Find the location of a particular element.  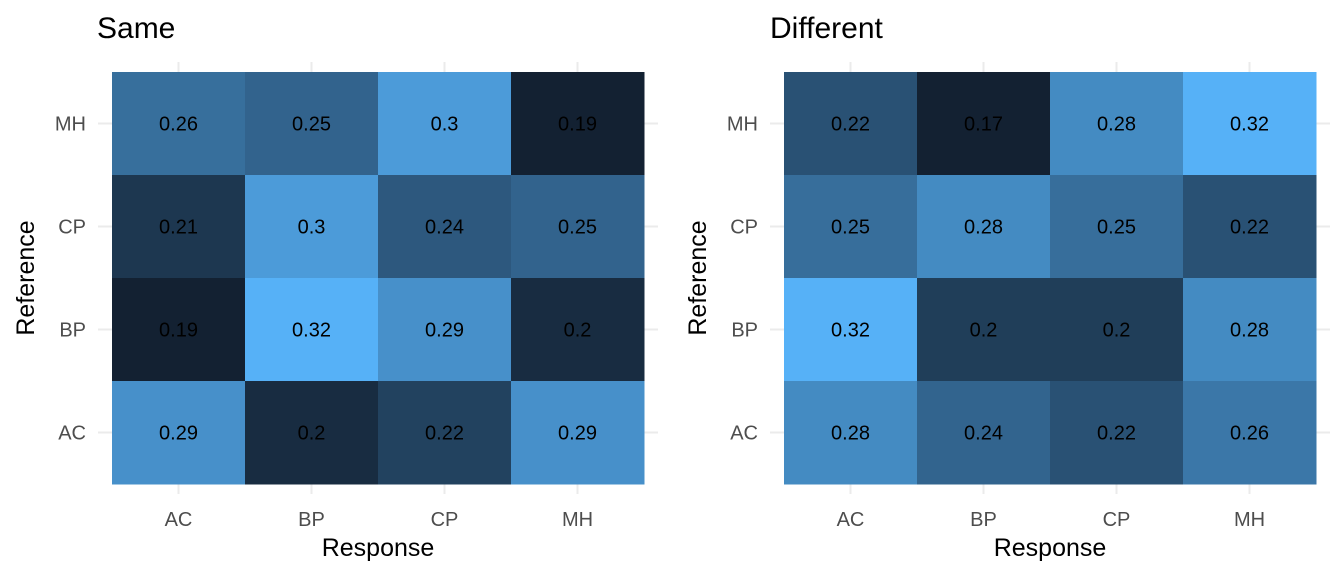

panel-1-y-tick-label: CP is located at coordinates (72, 228).